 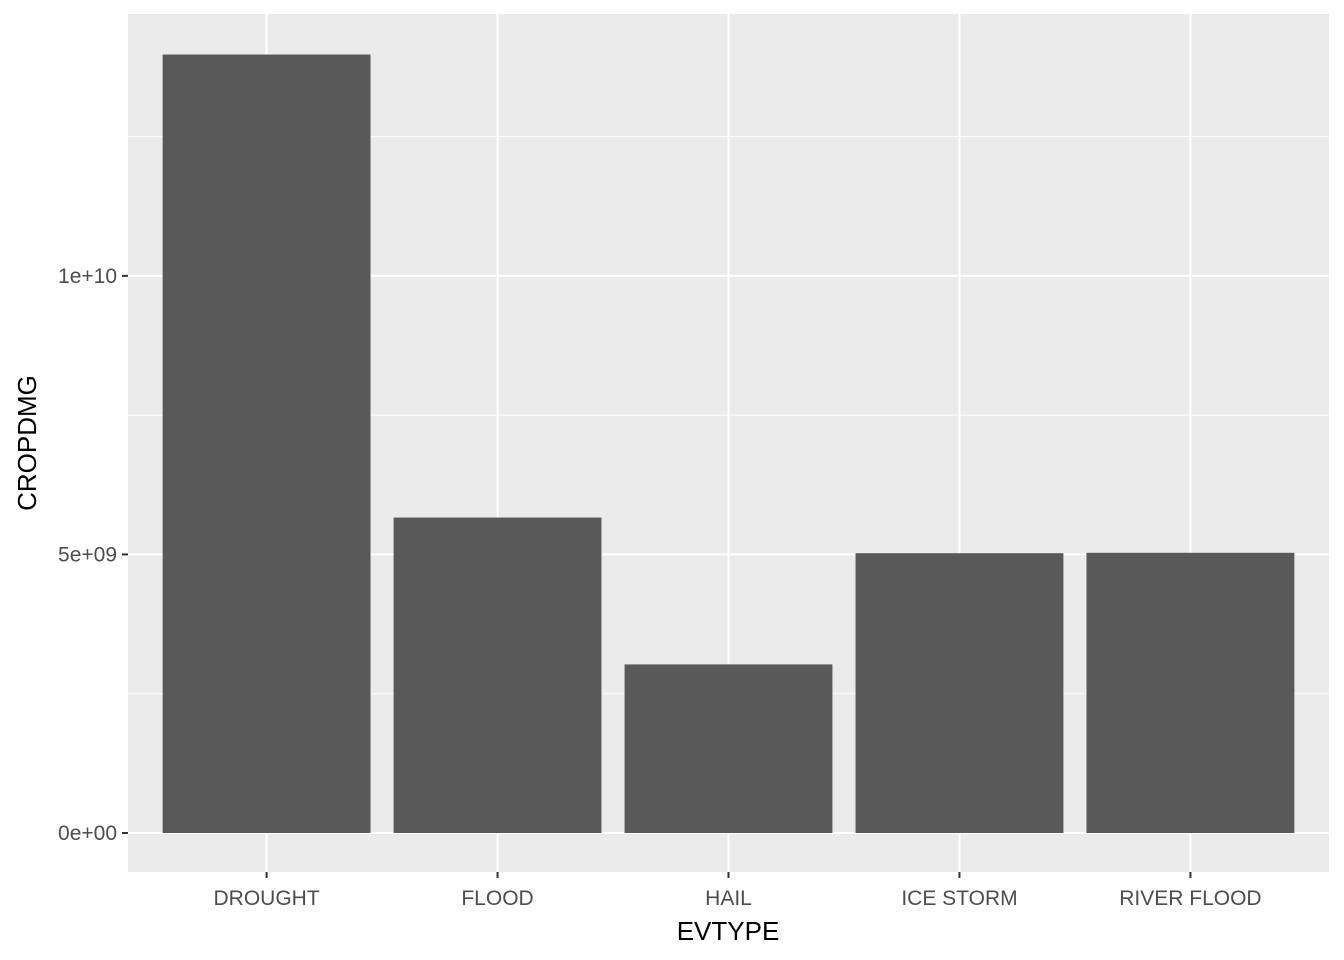 What do you see at coordinates (266, 898) in the screenshot?
I see `x-tick-label: DROUGHT` at bounding box center [266, 898].